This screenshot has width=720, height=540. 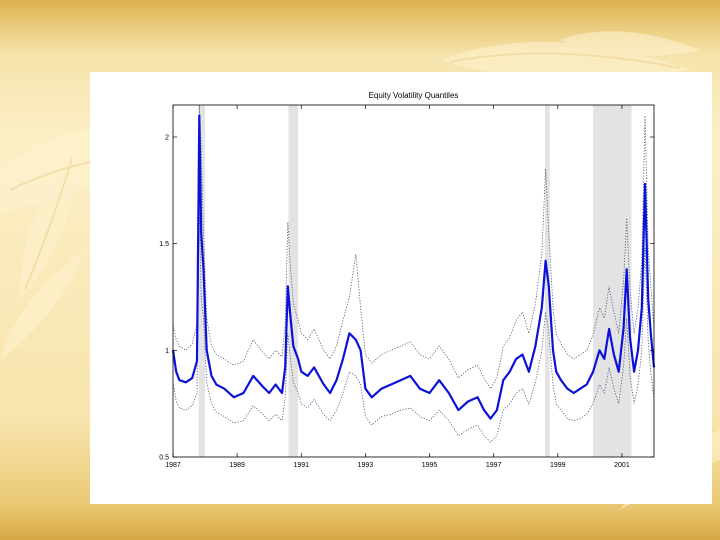 What do you see at coordinates (414, 95) in the screenshot?
I see `chart-title: Equity Volatility Quantiles` at bounding box center [414, 95].